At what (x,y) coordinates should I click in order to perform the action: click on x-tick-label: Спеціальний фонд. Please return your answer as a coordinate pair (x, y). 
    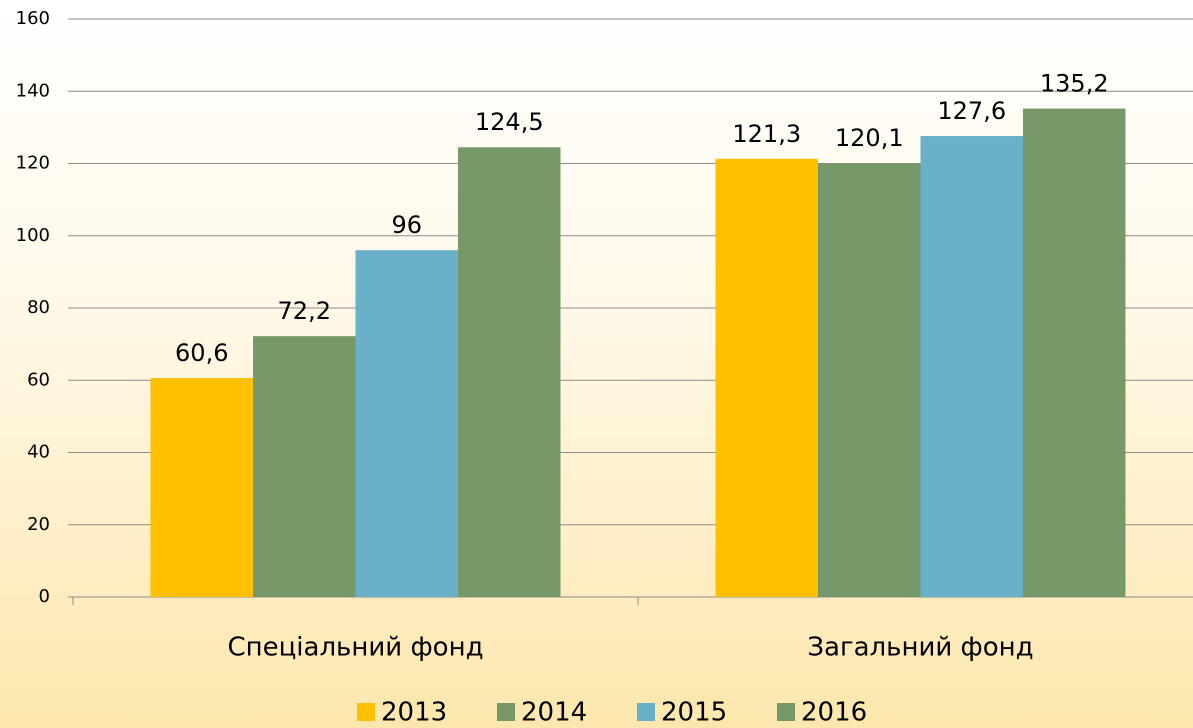
    Looking at the image, I should click on (355, 648).